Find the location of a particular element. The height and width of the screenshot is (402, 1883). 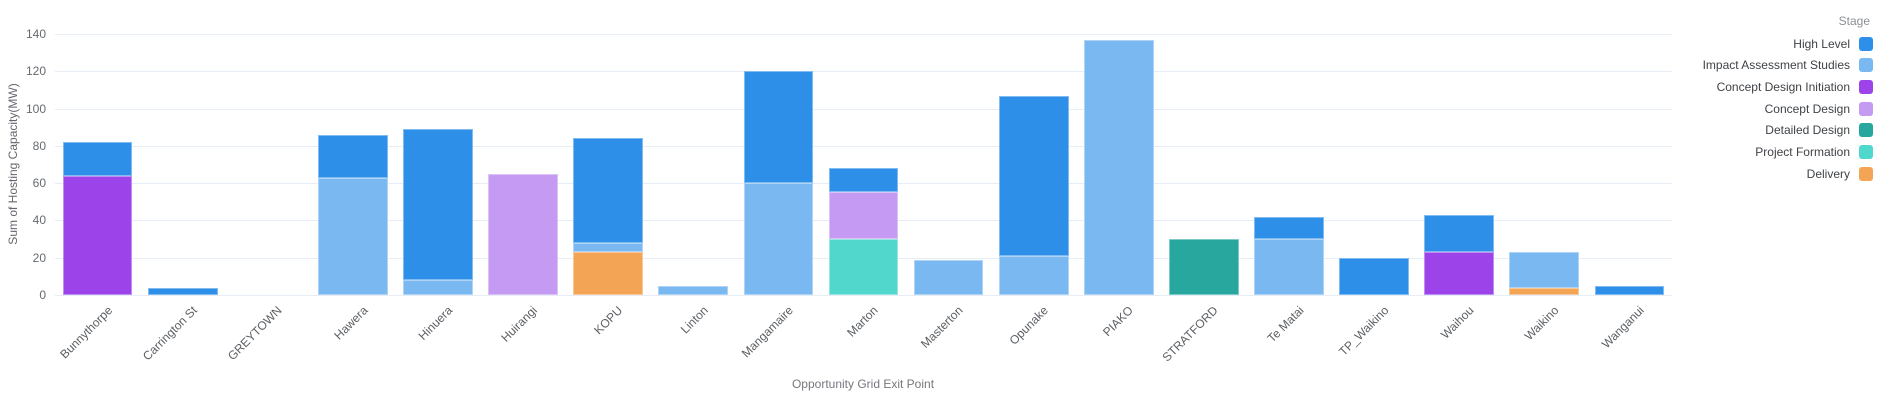

legend-item-label: Delivery is located at coordinates (1828, 173).